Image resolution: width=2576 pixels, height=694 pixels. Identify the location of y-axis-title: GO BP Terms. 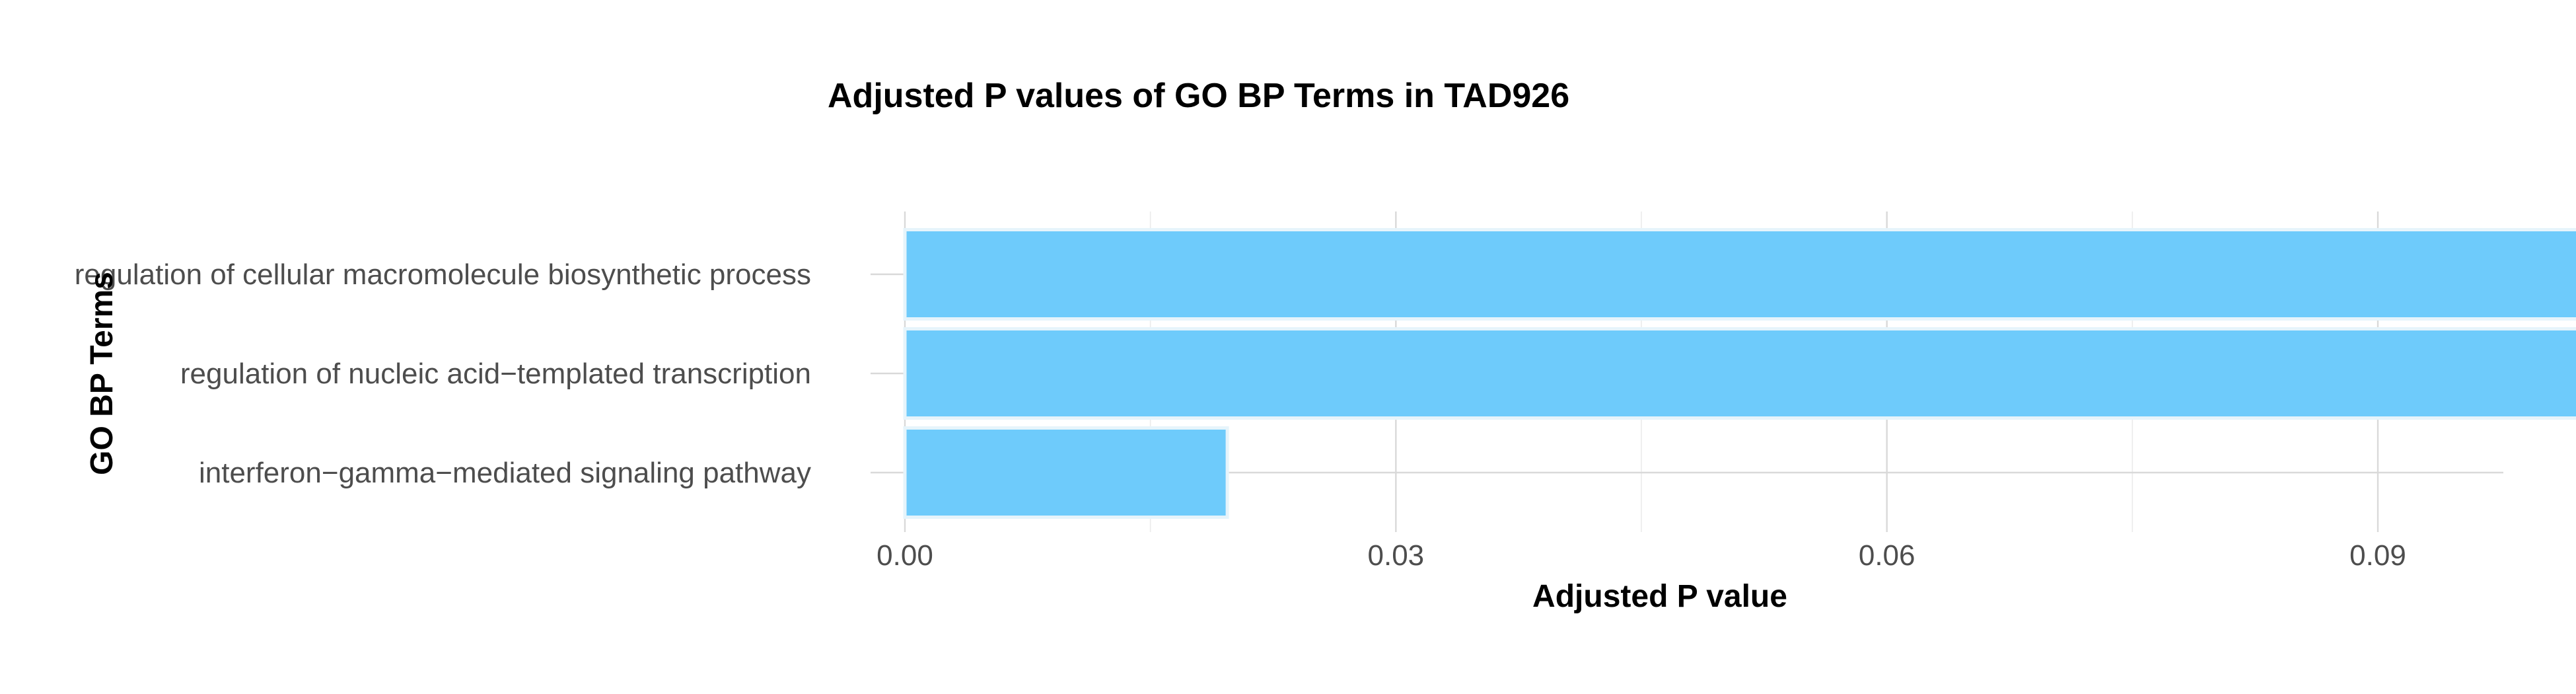
(102, 373).